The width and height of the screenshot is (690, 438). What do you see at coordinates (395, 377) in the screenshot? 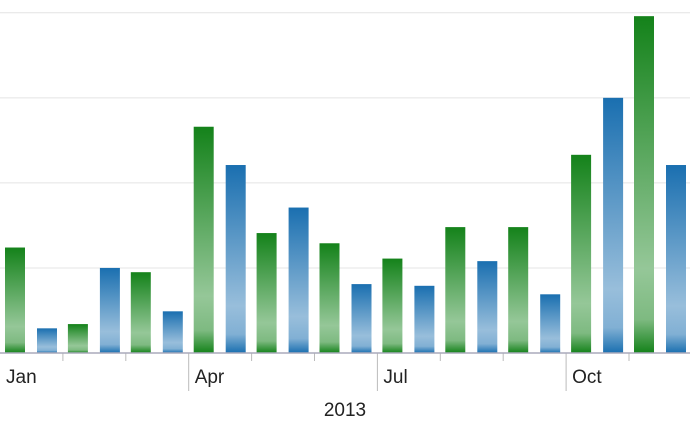
I see `x-tick-label: Jul` at bounding box center [395, 377].